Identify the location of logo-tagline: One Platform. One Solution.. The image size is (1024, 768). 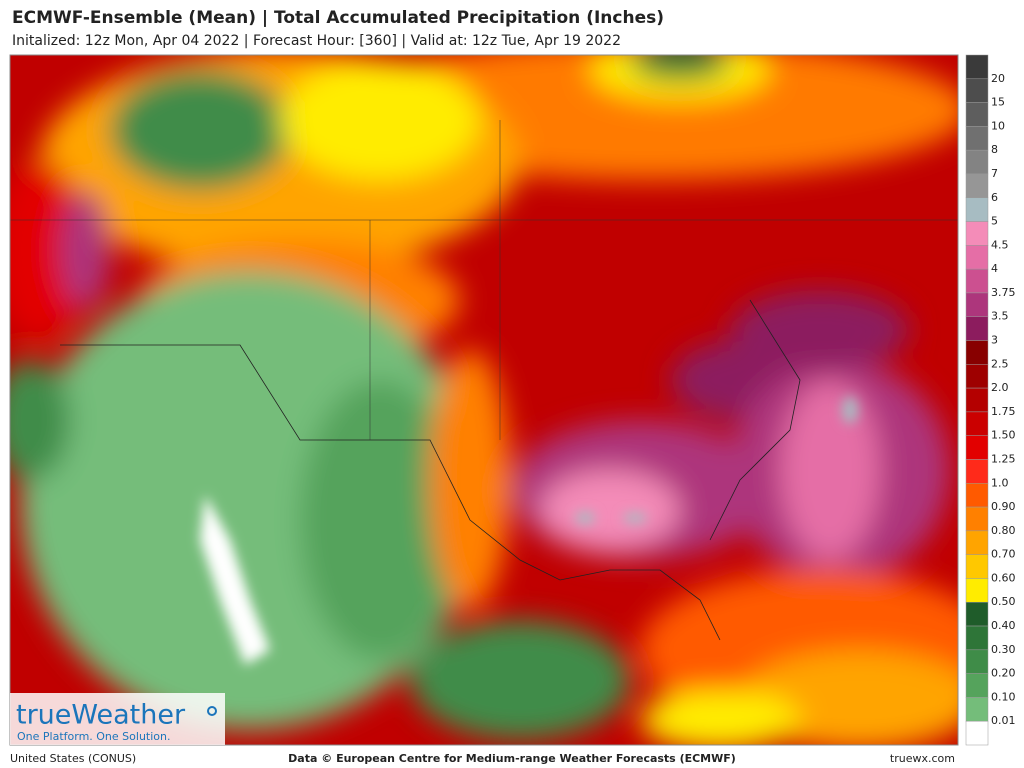
(93, 736).